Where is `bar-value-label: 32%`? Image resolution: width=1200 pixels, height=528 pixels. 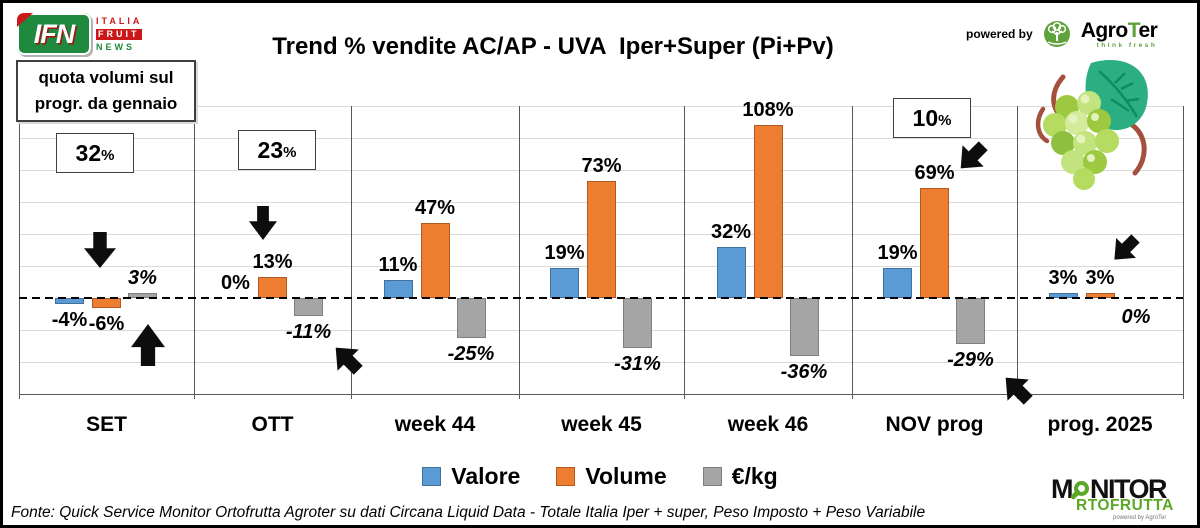 bar-value-label: 32% is located at coordinates (731, 231).